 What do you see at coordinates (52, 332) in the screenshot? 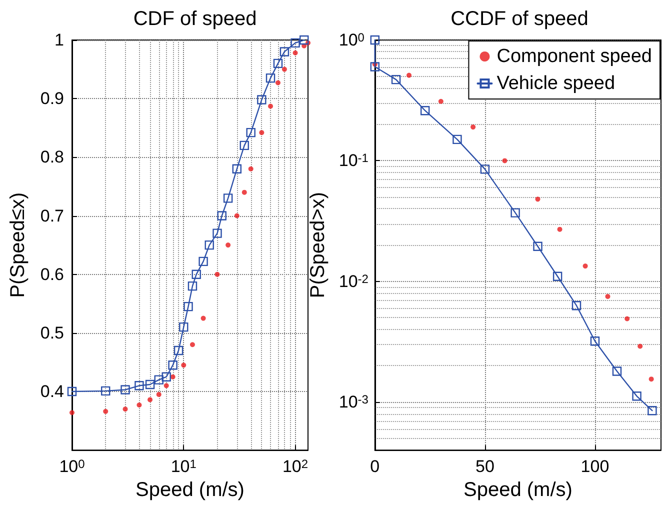
I see `y-tick-label: 0.5` at bounding box center [52, 332].